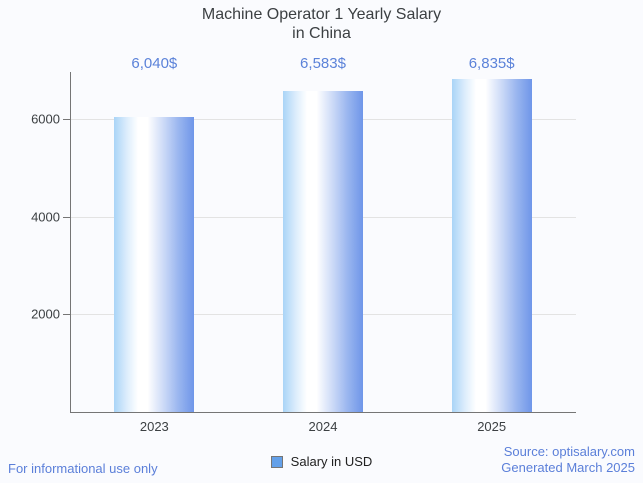  I want to click on source-text: Source: optisalary.com, so click(569, 451).